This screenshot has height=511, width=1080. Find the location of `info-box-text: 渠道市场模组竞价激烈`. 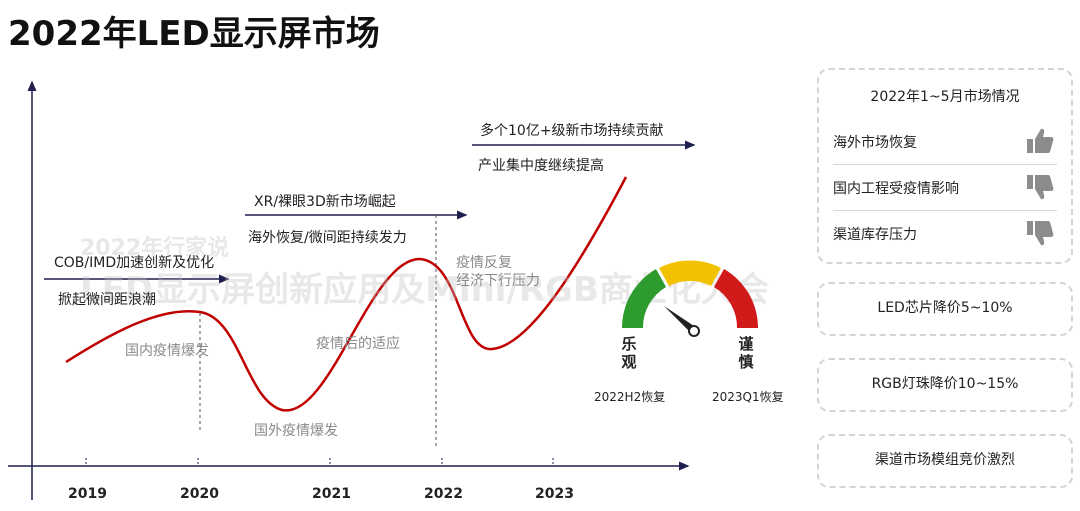

info-box-text: 渠道市场模组竞价激烈 is located at coordinates (945, 460).